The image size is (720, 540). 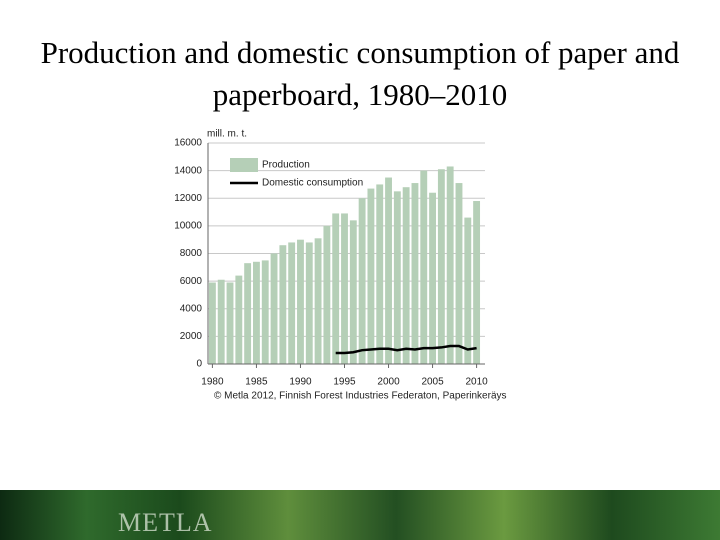 I want to click on x-tick-label: 1990, so click(x=300, y=382).